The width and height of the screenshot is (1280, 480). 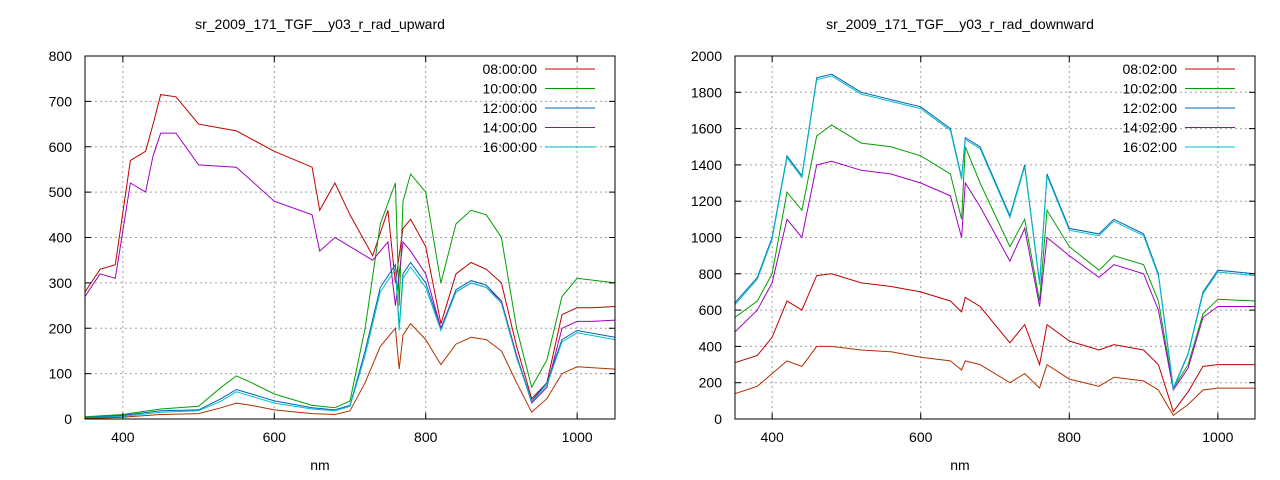 I want to click on y-tick-label: 700, so click(x=61, y=101).